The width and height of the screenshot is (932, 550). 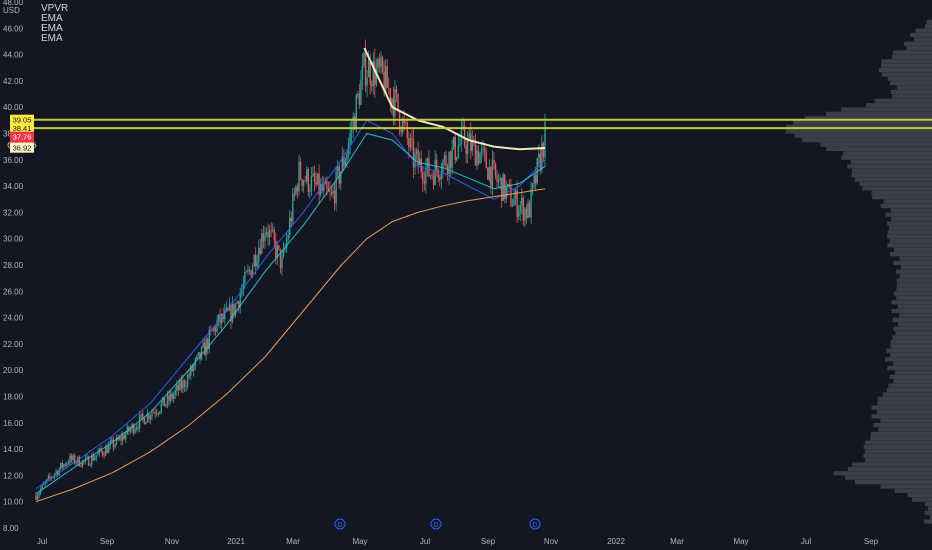 I want to click on price-label-bg, so click(x=22, y=147).